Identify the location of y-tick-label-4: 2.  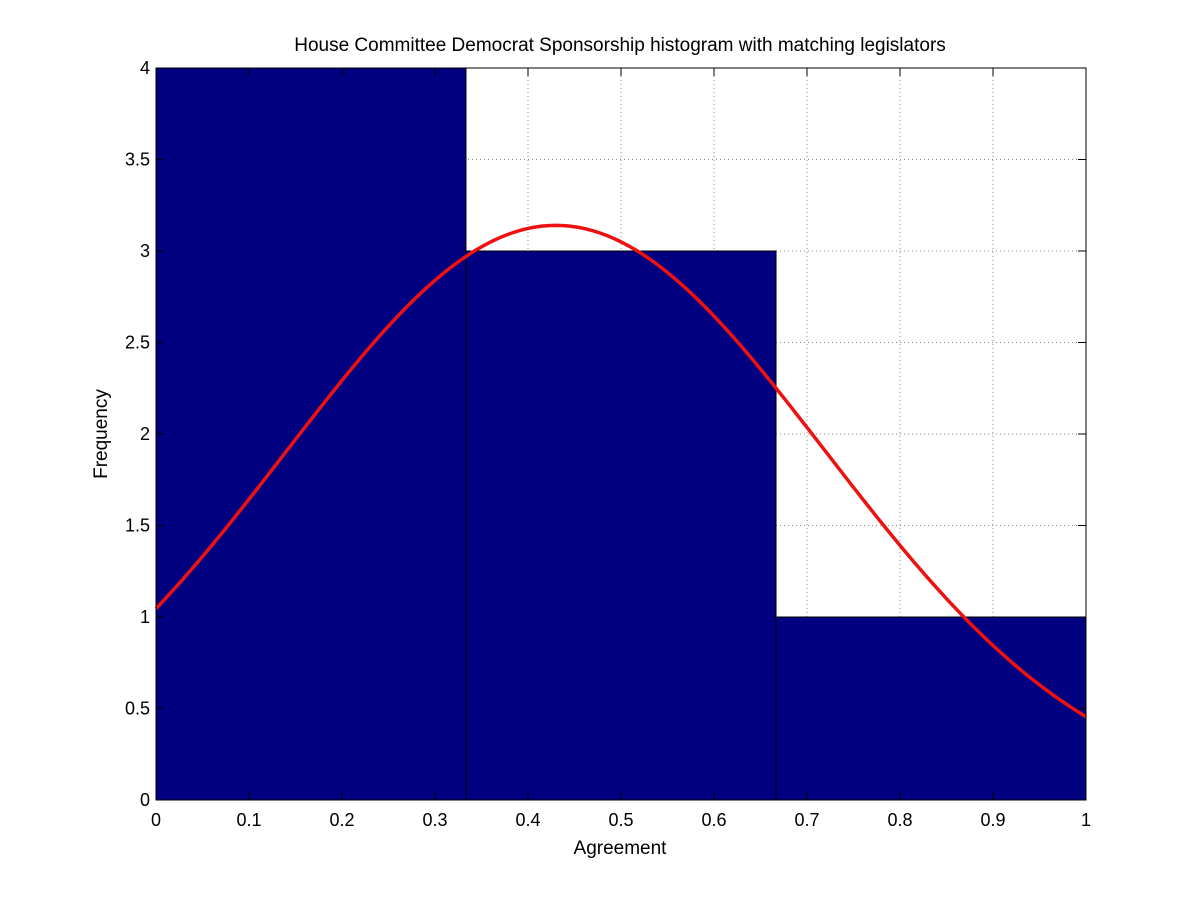
(145, 434).